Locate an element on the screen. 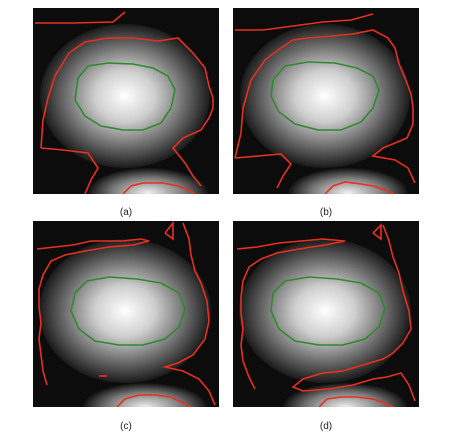 This screenshot has height=433, width=451. caption-c: (c) is located at coordinates (126, 426).